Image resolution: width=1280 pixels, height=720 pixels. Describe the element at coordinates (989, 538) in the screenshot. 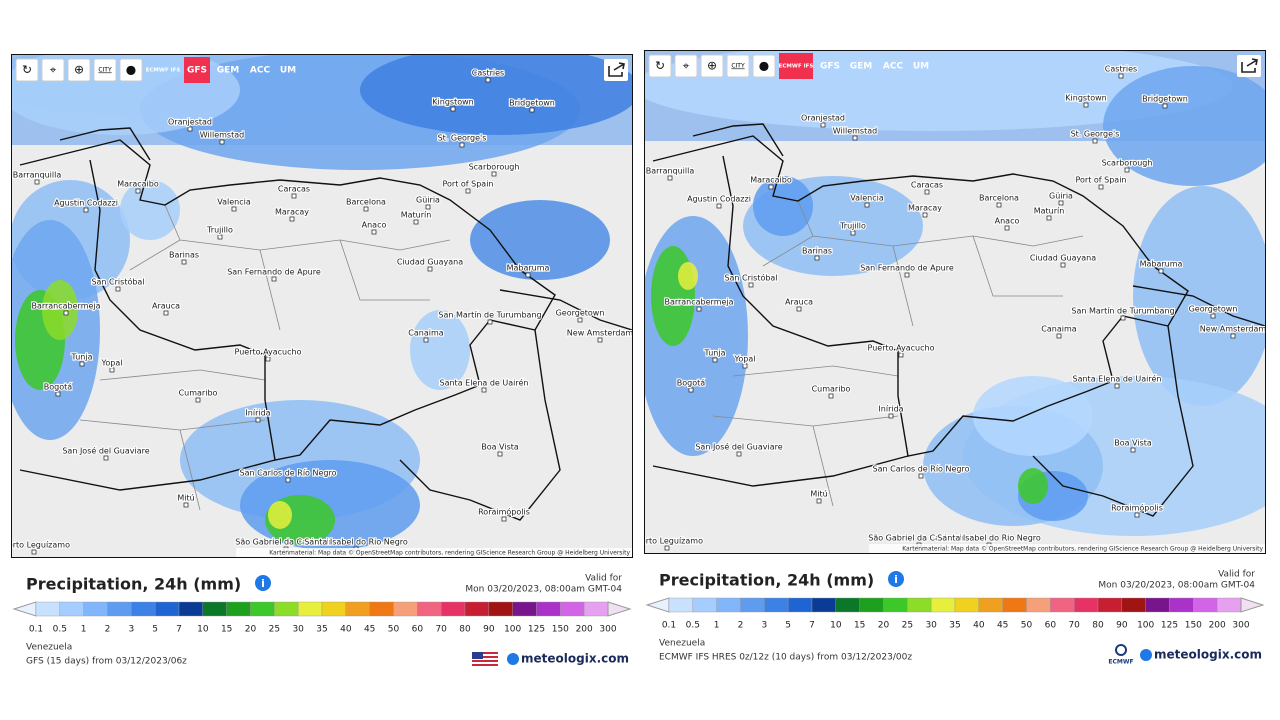

I see `city-label: Santa Isabel do Rio Negro` at that location.